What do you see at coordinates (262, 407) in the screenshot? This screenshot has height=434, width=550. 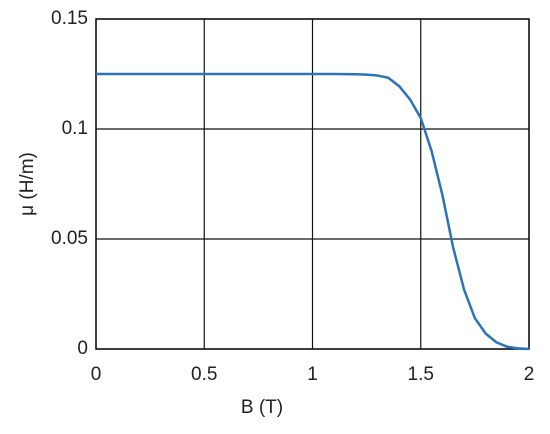 I see `x-axis-label: B (T)` at bounding box center [262, 407].